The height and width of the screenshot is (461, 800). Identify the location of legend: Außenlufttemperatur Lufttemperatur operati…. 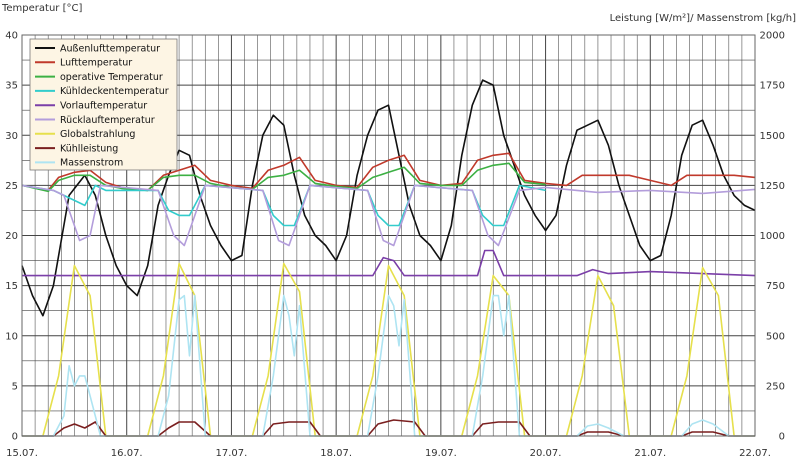
(103, 104).